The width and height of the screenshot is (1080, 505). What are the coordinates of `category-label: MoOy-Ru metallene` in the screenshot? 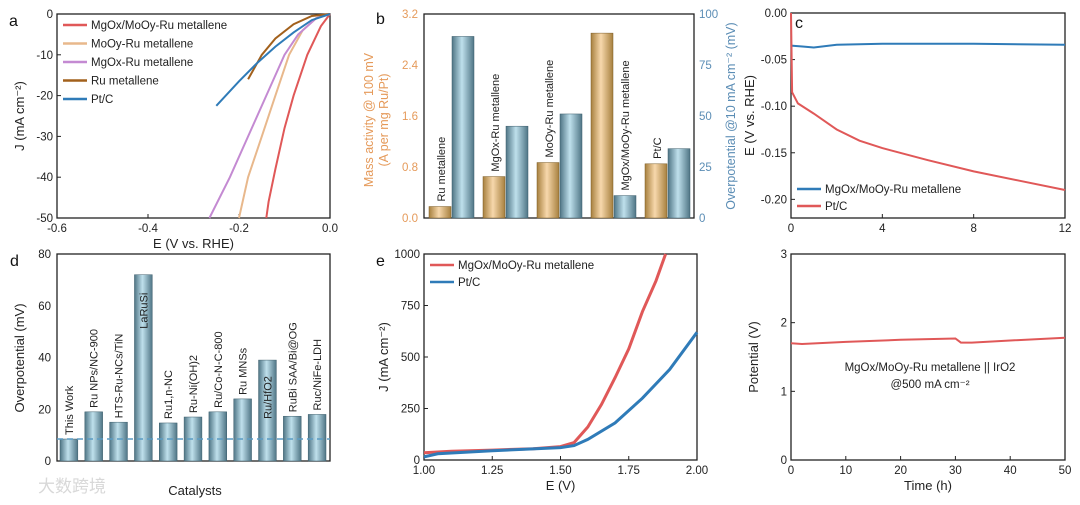 It's located at (550, 109).